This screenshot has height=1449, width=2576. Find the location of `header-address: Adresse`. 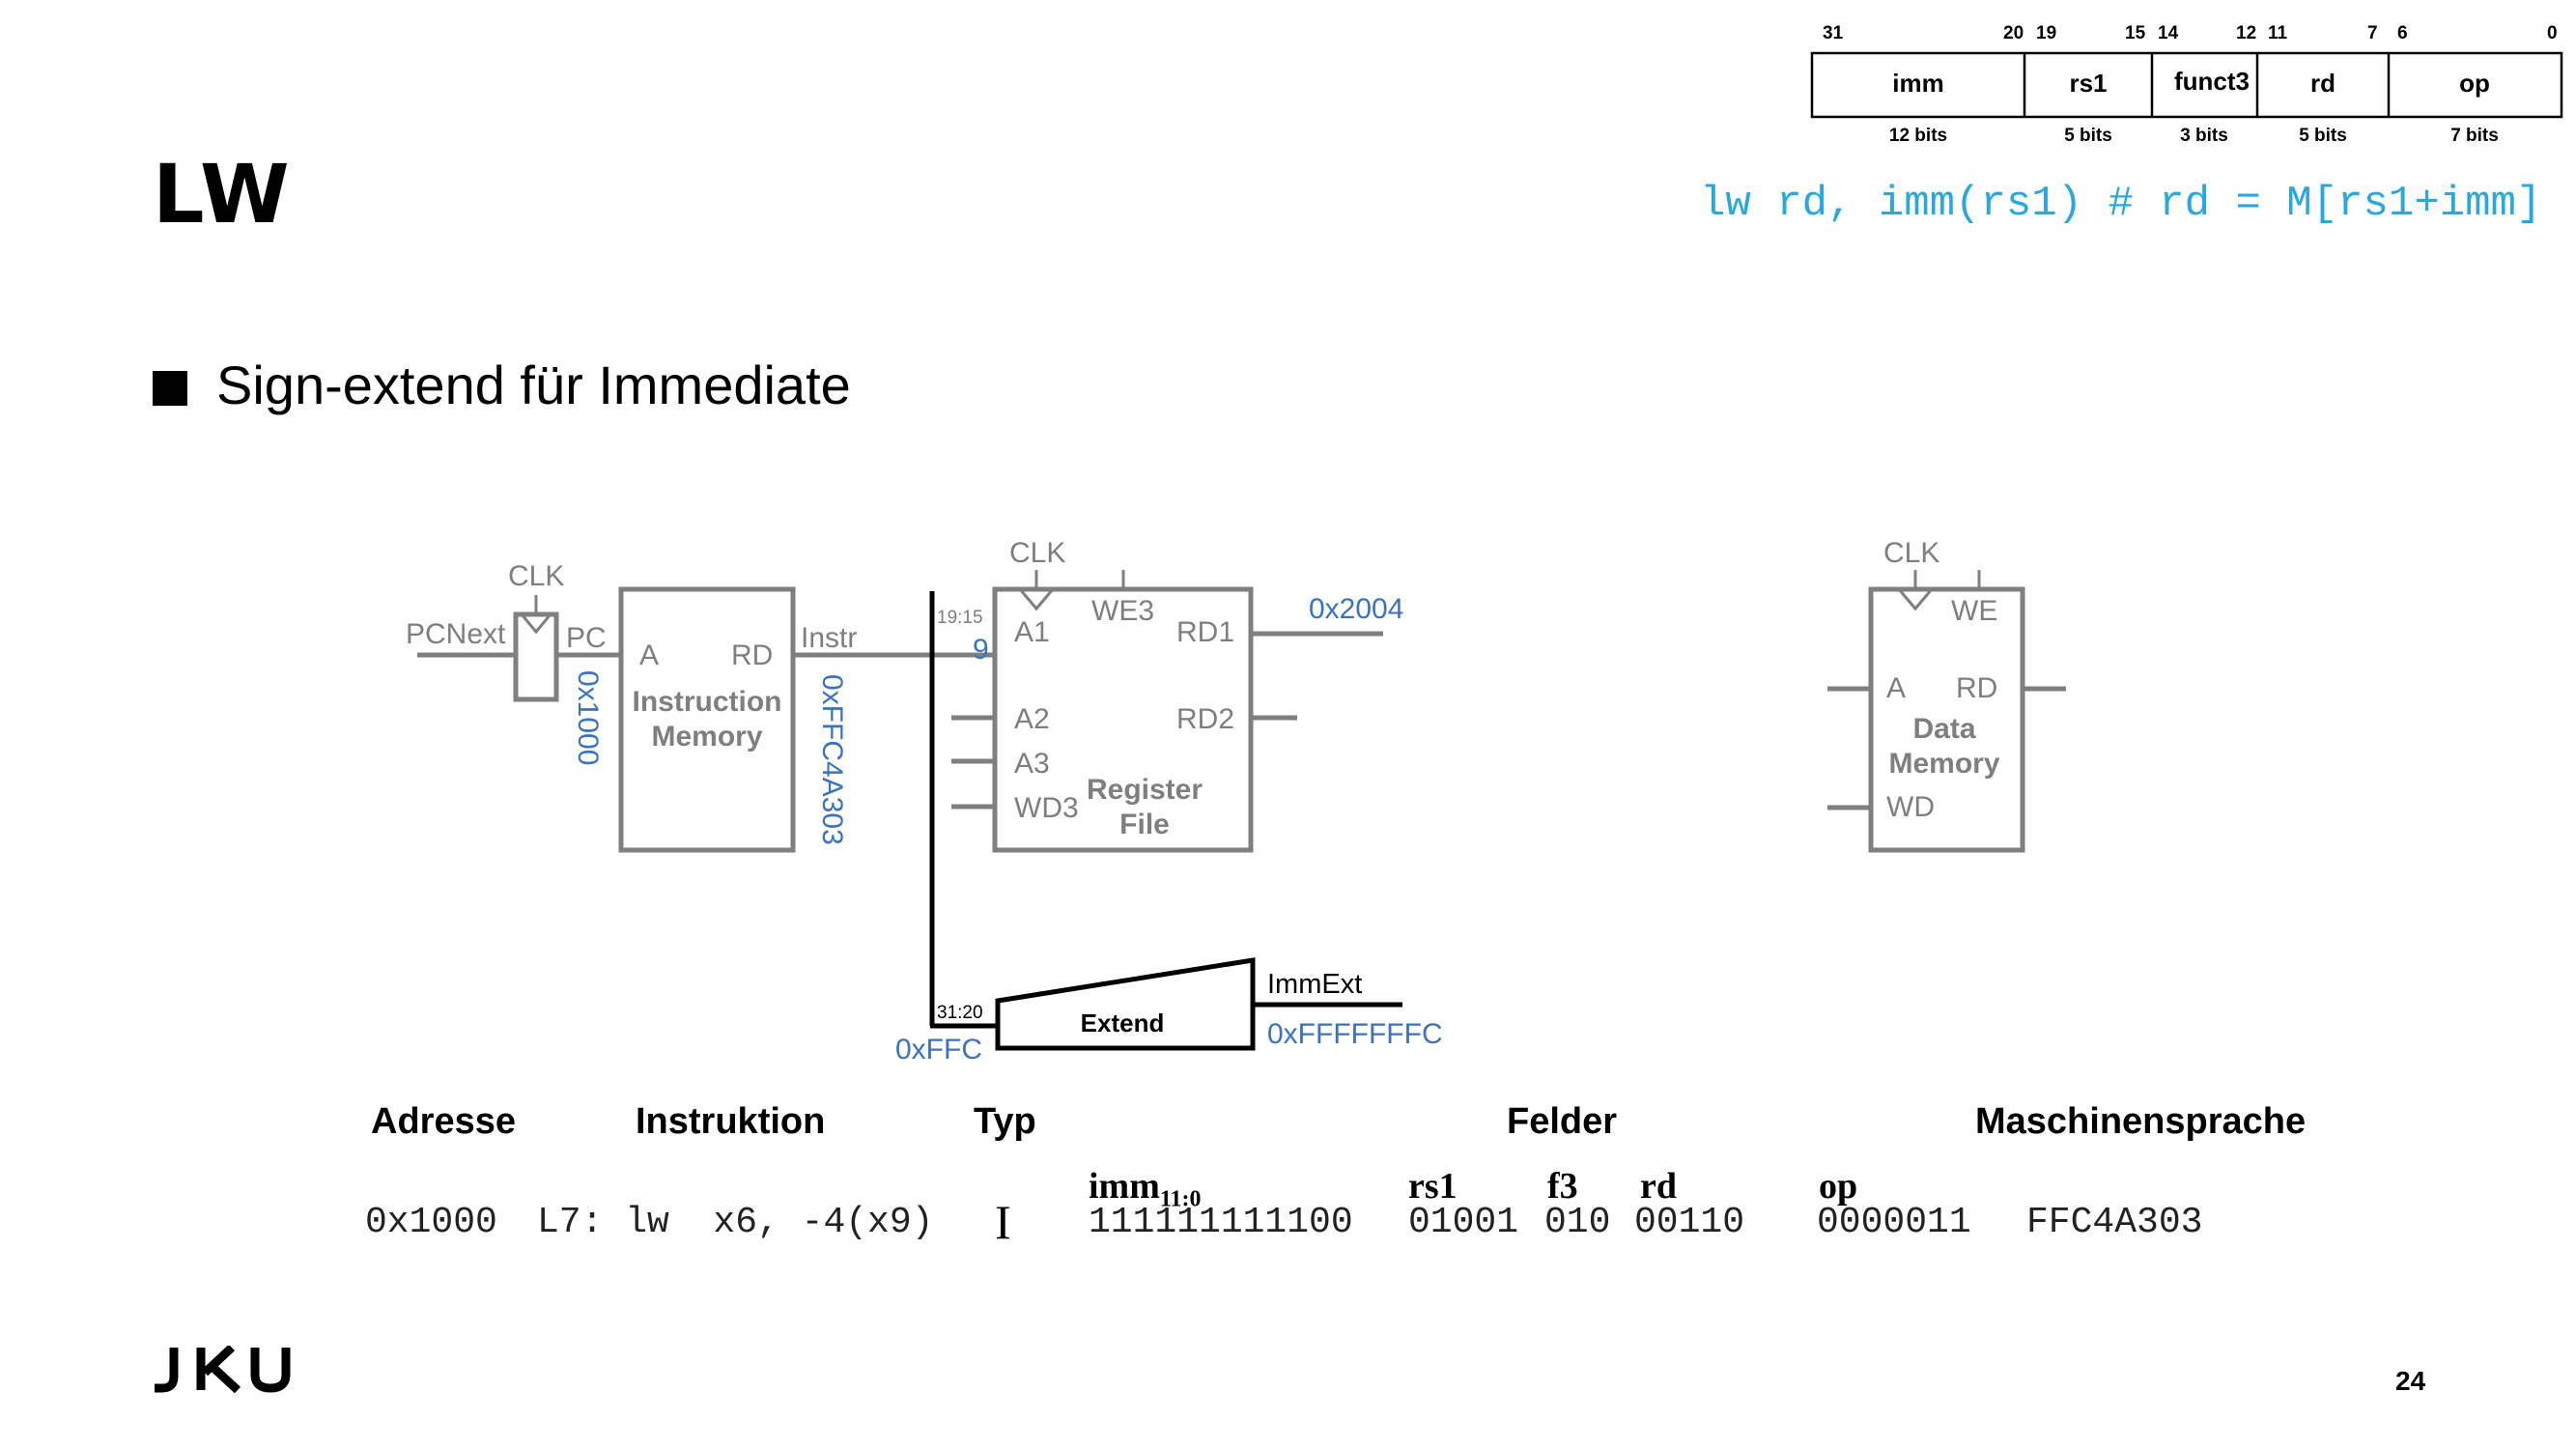

header-address: Adresse is located at coordinates (443, 1121).